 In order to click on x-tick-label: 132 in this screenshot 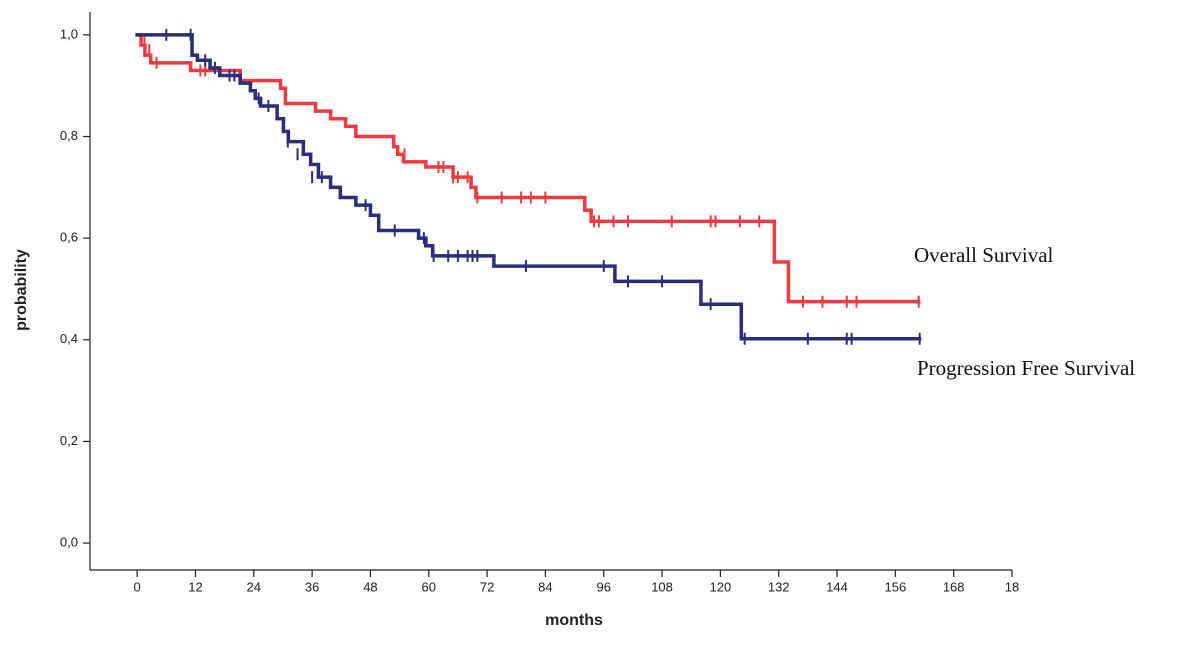, I will do `click(779, 586)`.